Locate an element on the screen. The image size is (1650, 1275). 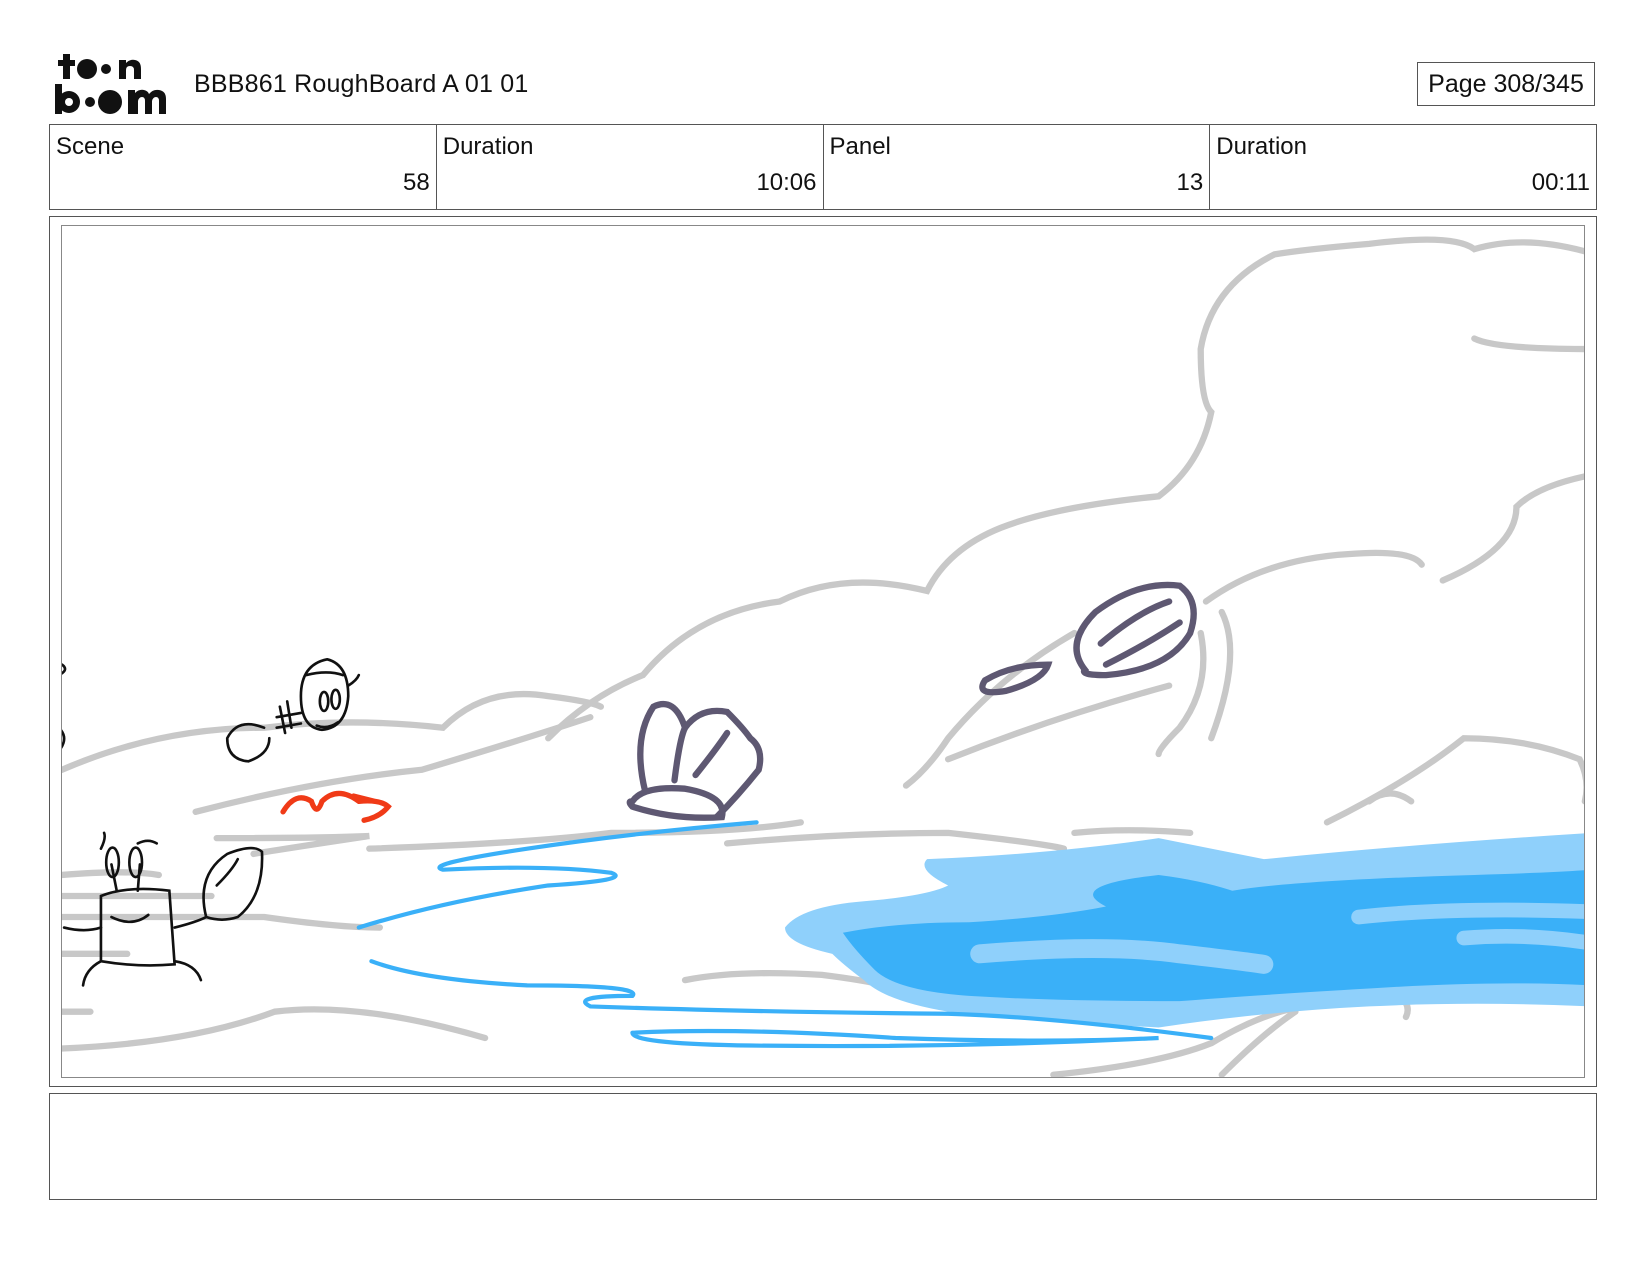
panel-label: Panel is located at coordinates (860, 146).